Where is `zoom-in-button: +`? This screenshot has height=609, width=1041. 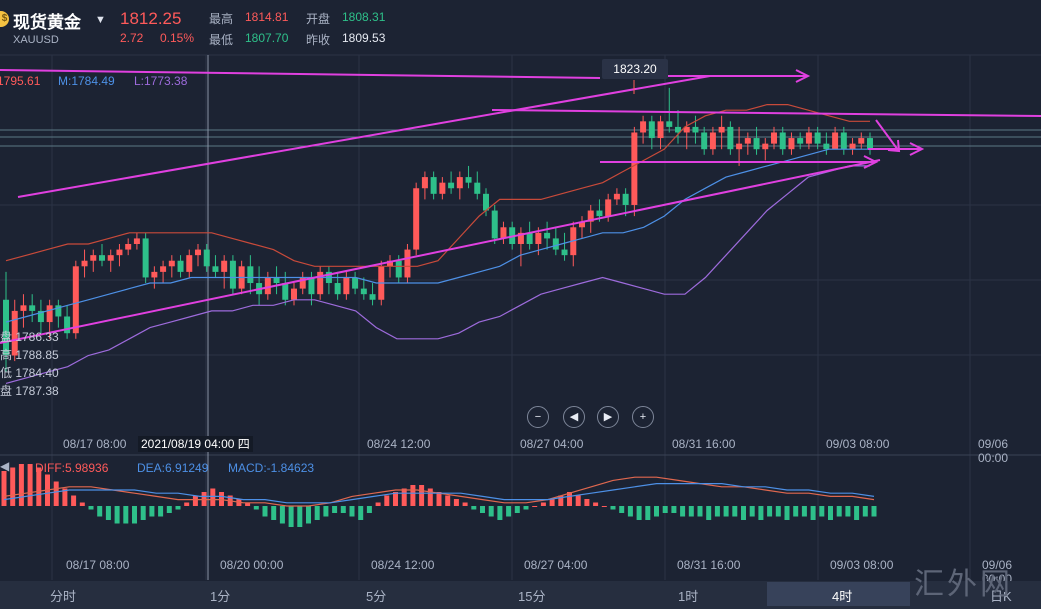
zoom-in-button: + is located at coordinates (643, 417).